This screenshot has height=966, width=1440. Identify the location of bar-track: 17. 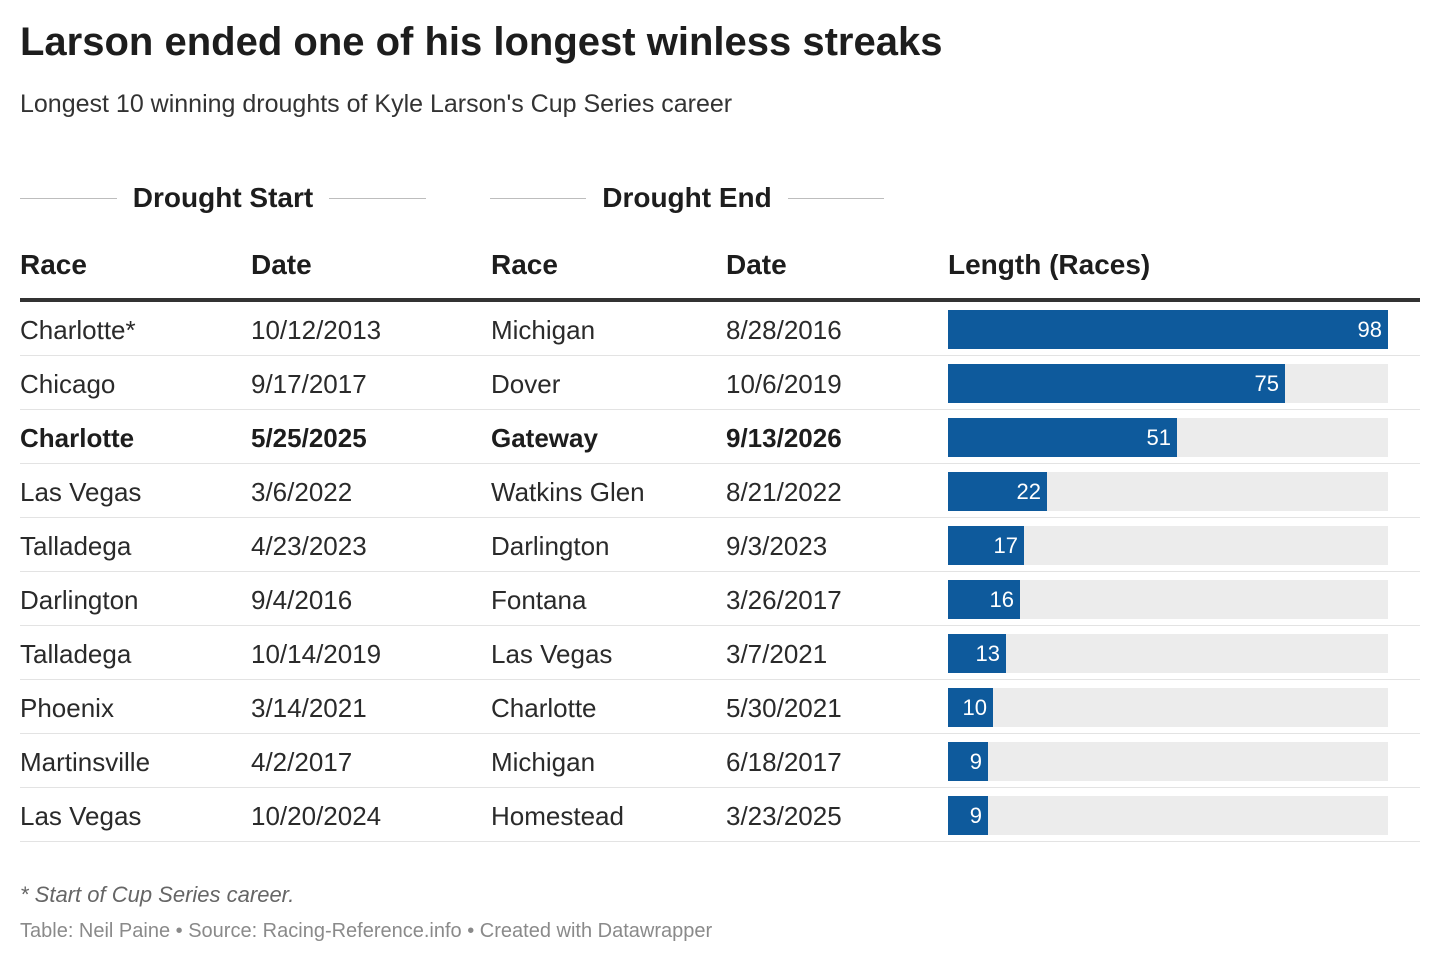
(1168, 545).